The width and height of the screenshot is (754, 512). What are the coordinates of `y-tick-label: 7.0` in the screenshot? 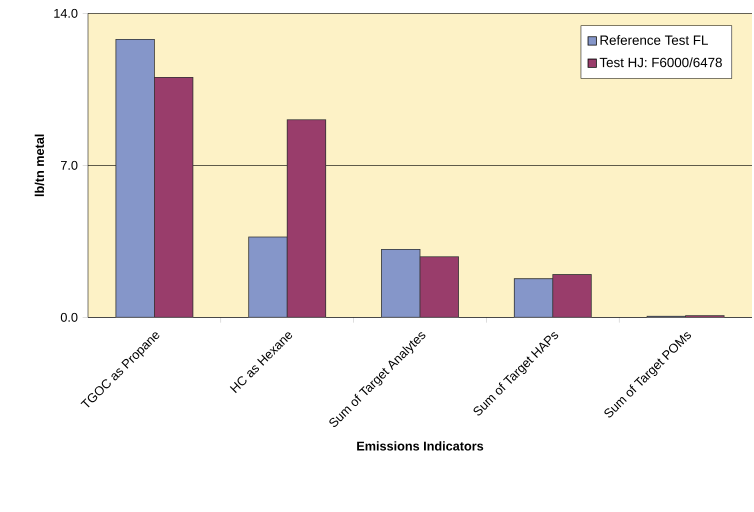 It's located at (69, 165).